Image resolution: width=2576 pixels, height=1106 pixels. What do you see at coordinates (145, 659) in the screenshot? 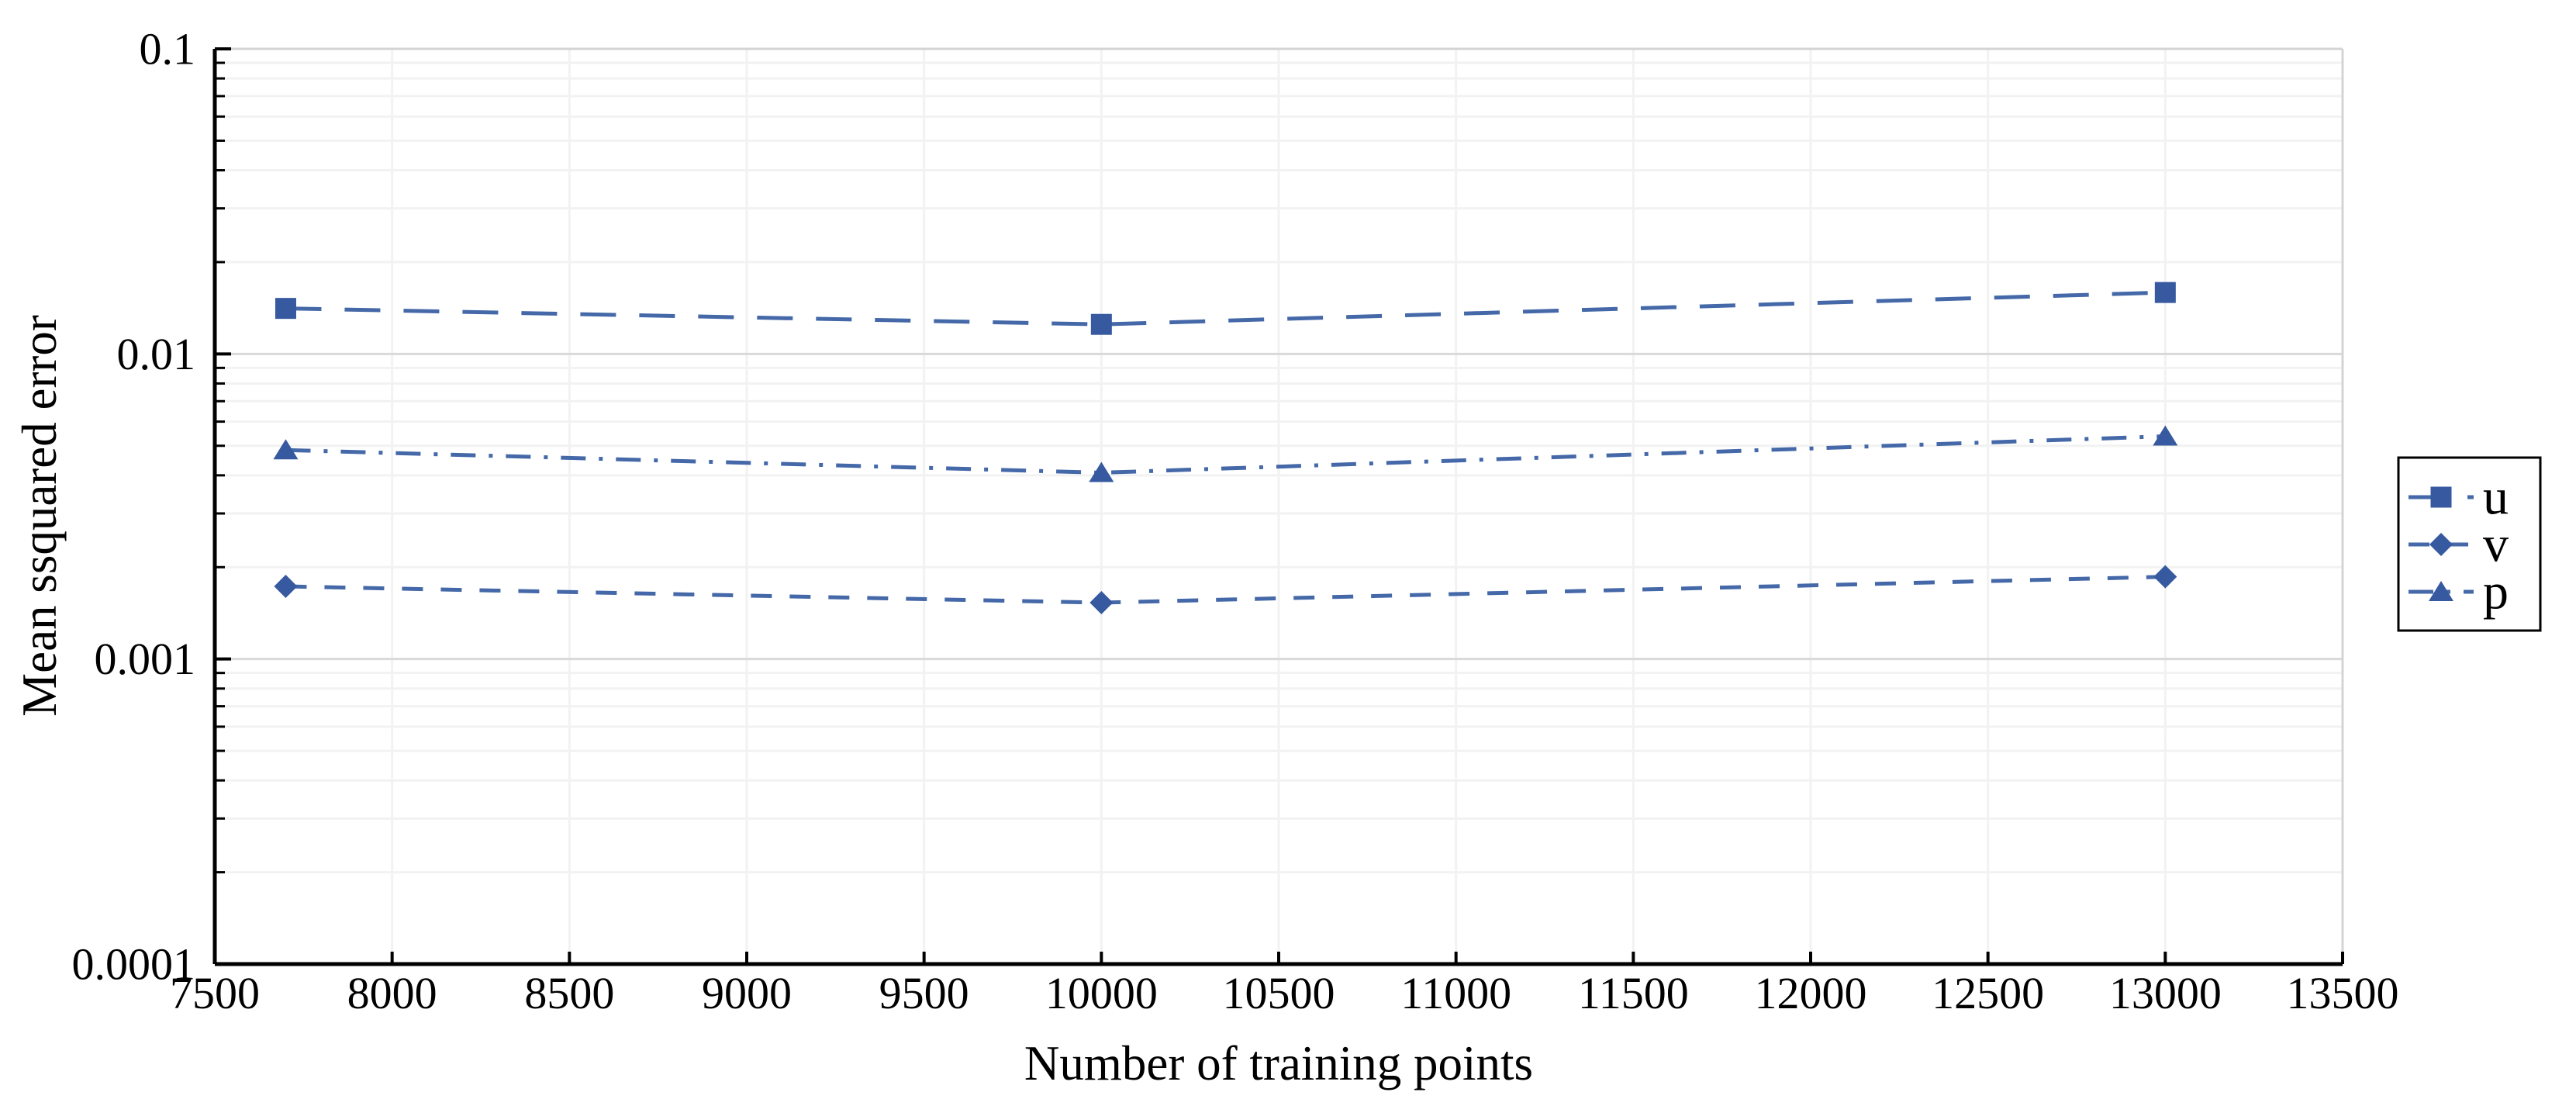
I see `y-tick-label: 0.001` at bounding box center [145, 659].